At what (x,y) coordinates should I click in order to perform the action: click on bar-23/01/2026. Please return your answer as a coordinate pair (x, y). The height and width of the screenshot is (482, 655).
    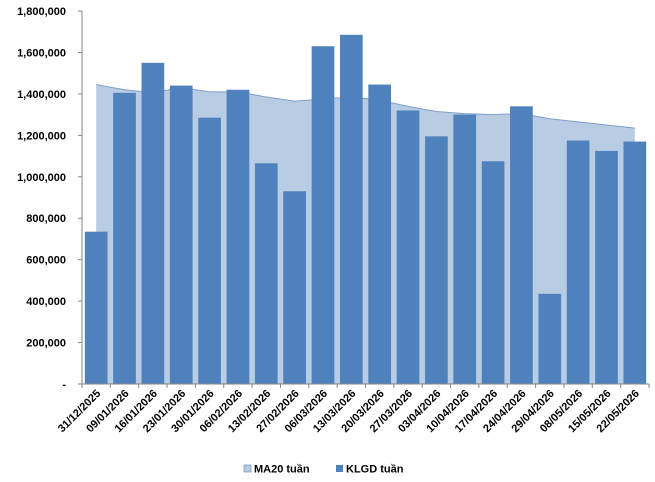
    Looking at the image, I should click on (181, 234).